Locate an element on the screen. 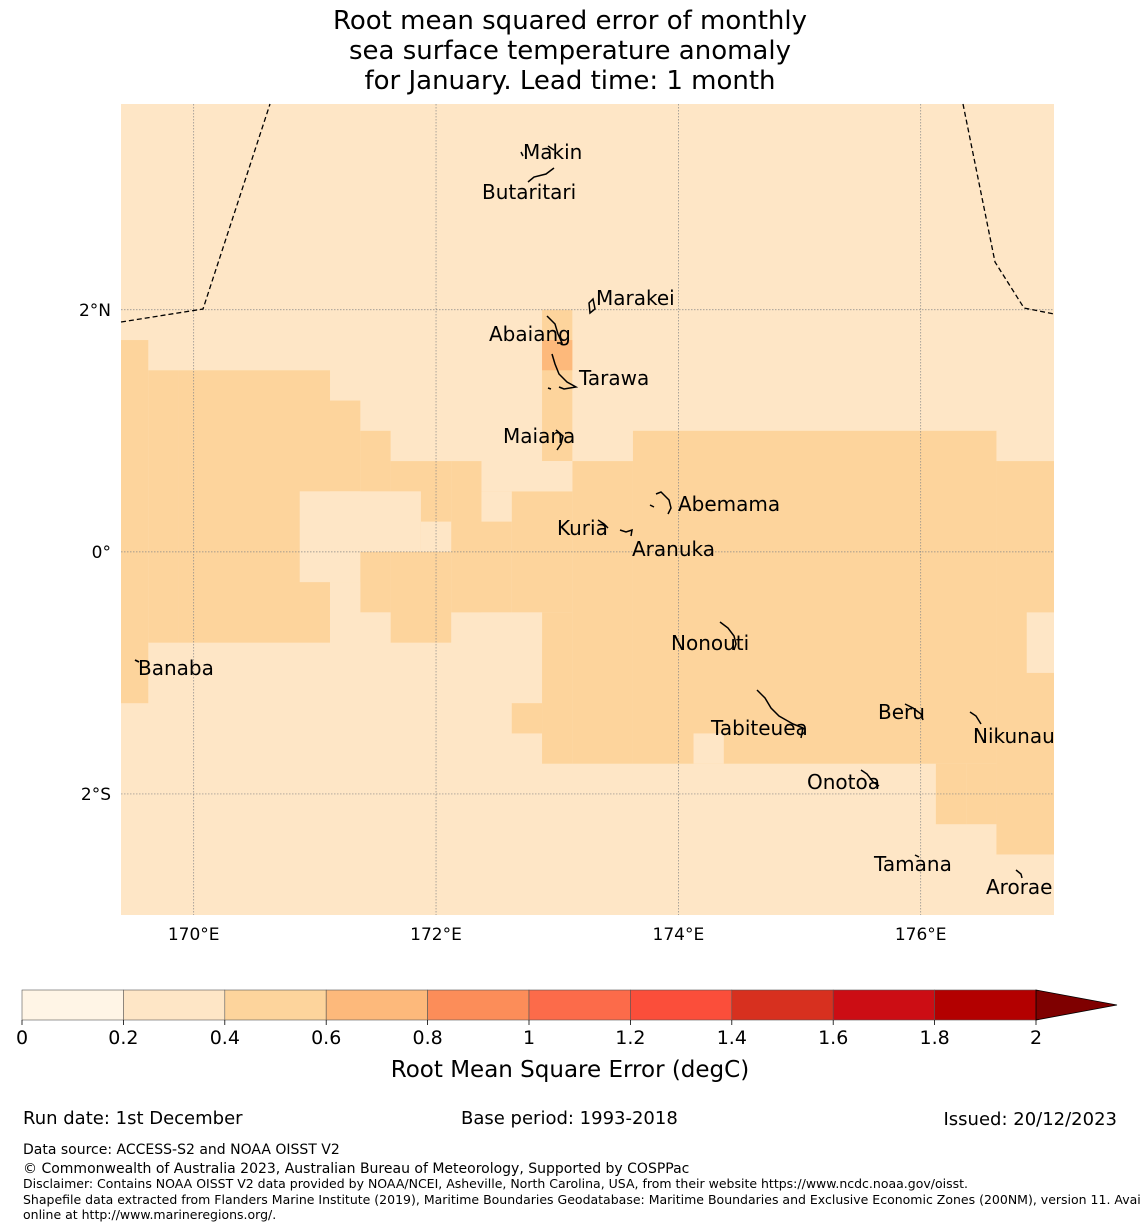  coastline-maiana is located at coordinates (559, 440).